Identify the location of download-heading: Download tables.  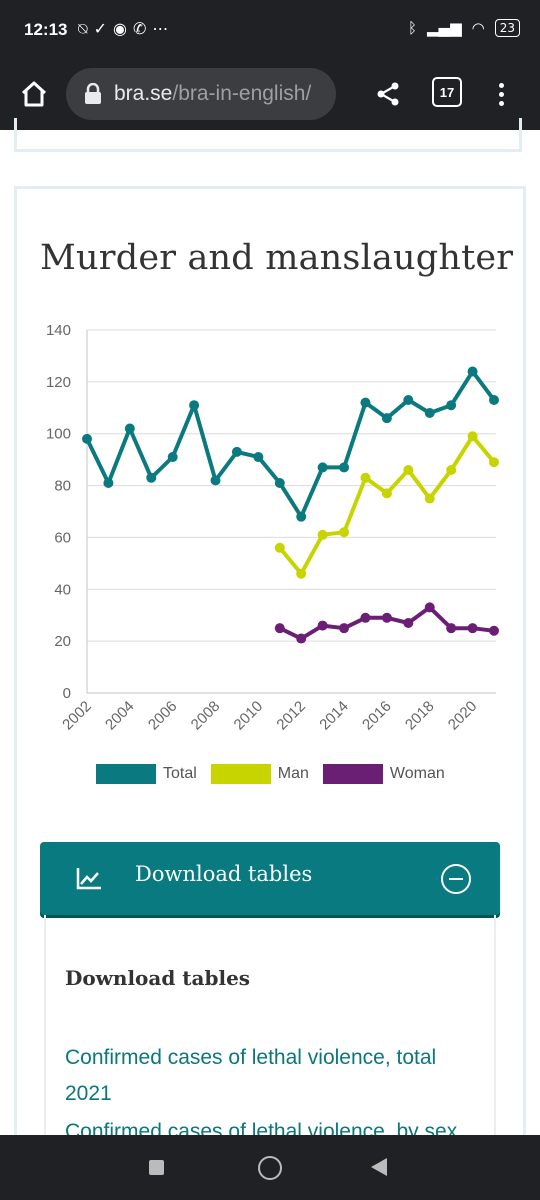
(158, 978).